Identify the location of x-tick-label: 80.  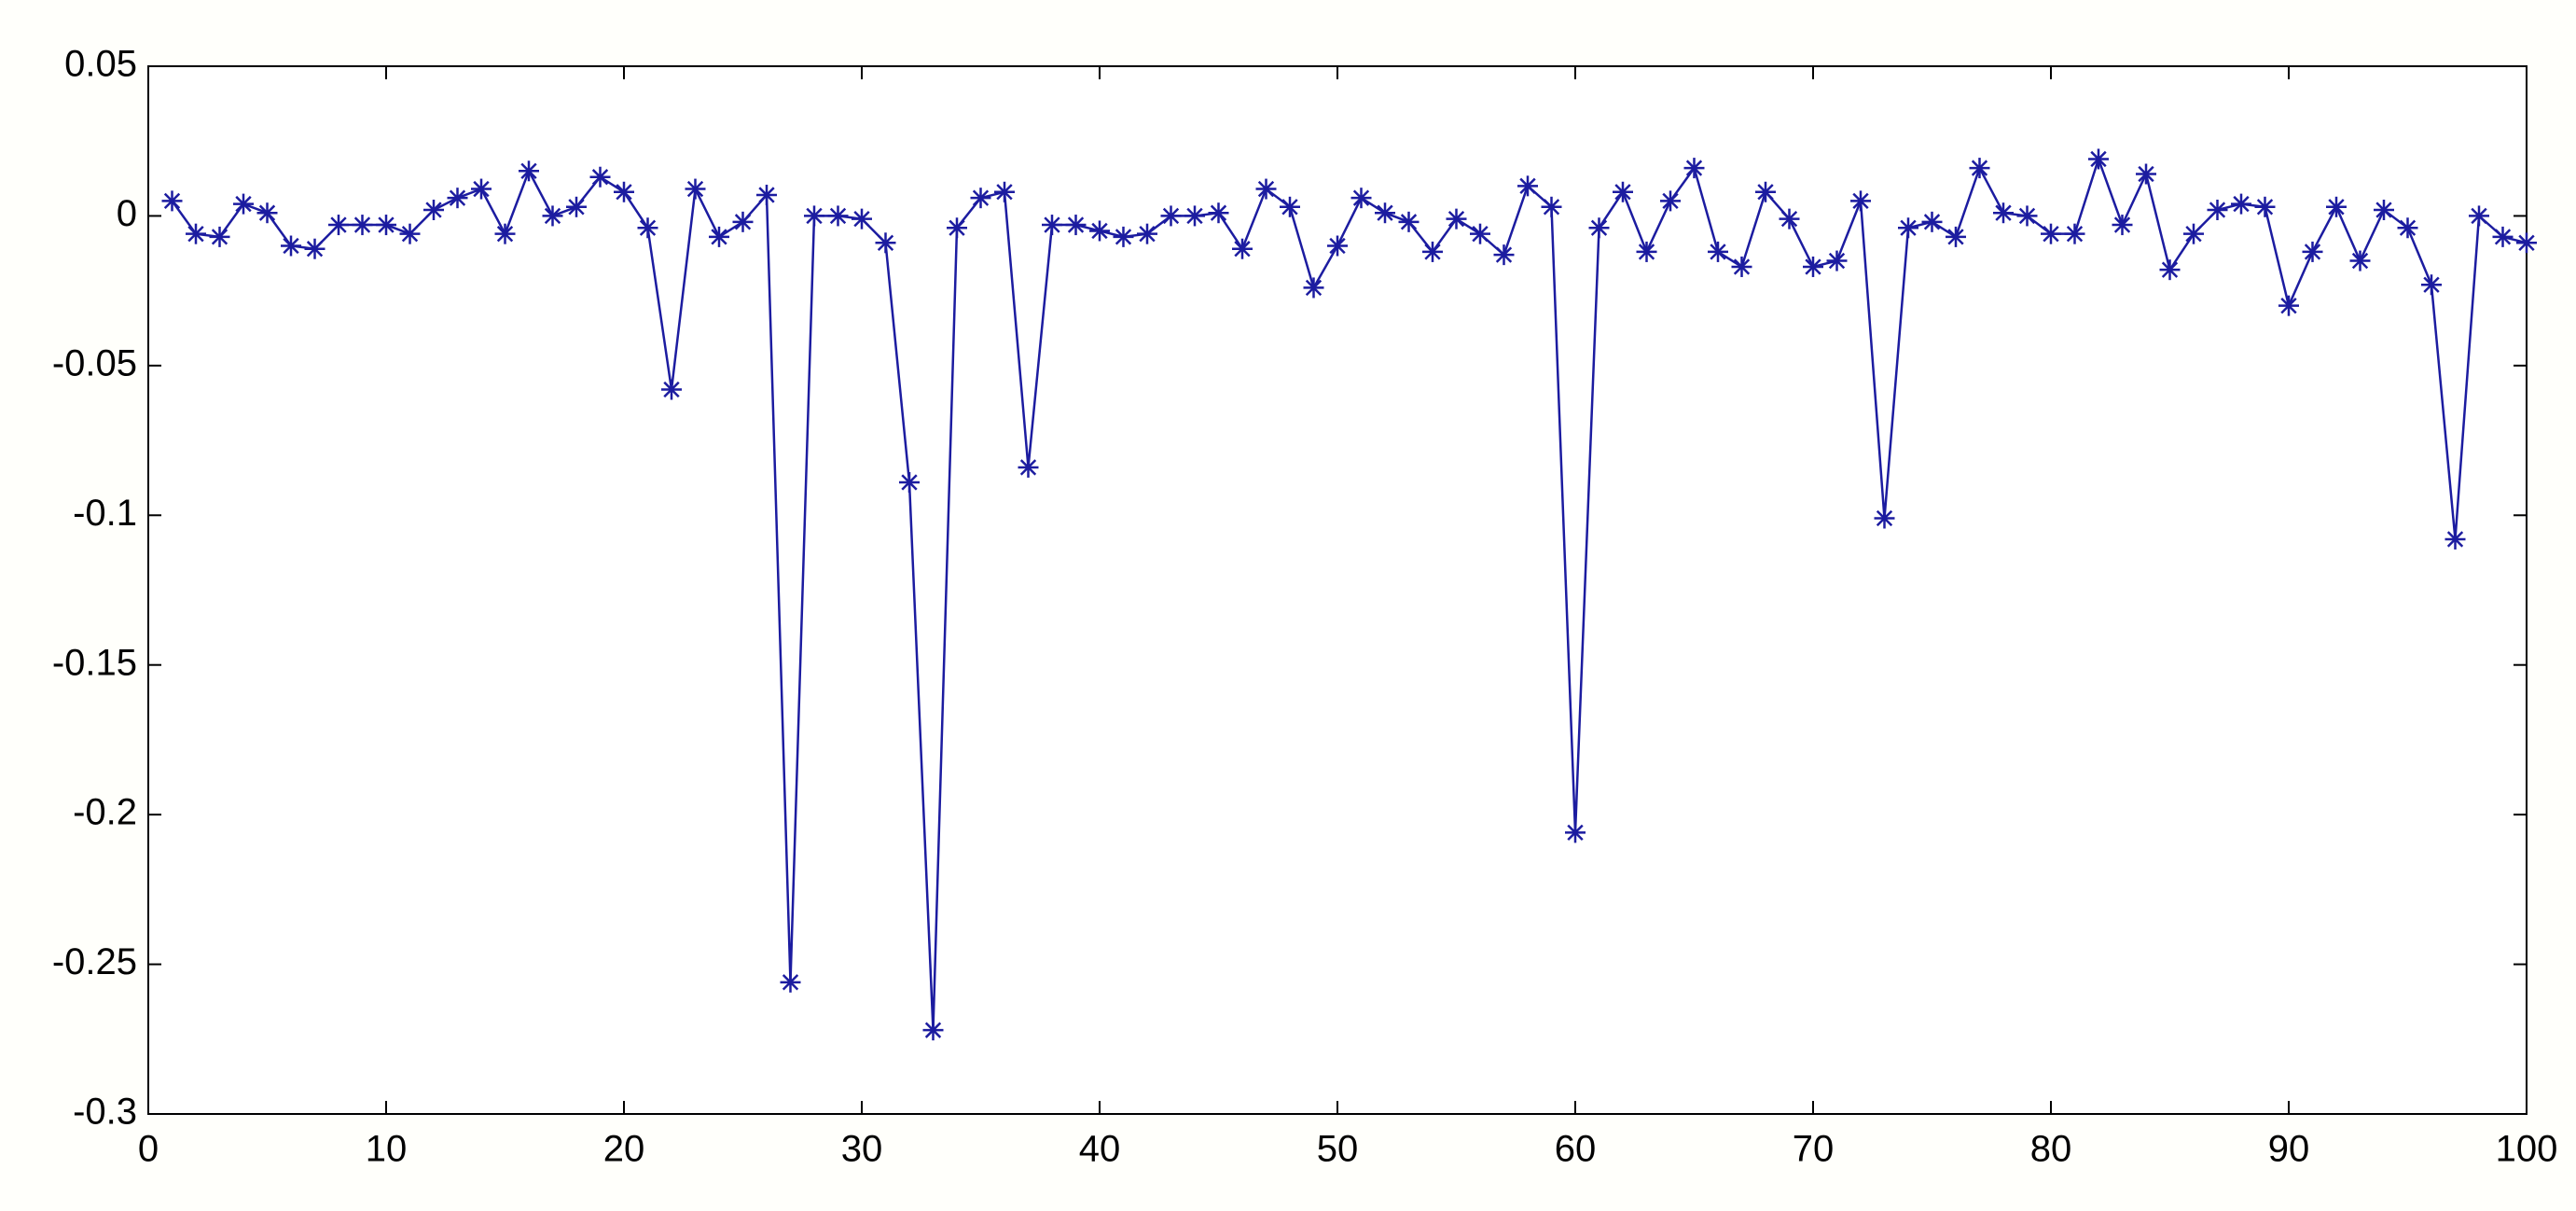
(2051, 1149).